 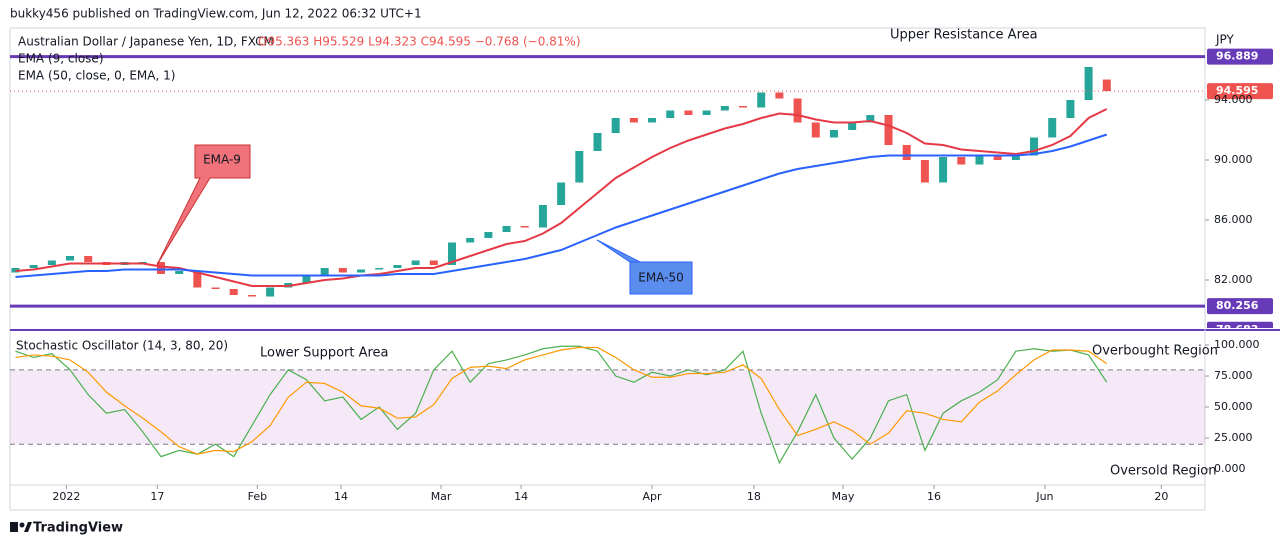 I want to click on footer: TradingView, so click(x=78, y=528).